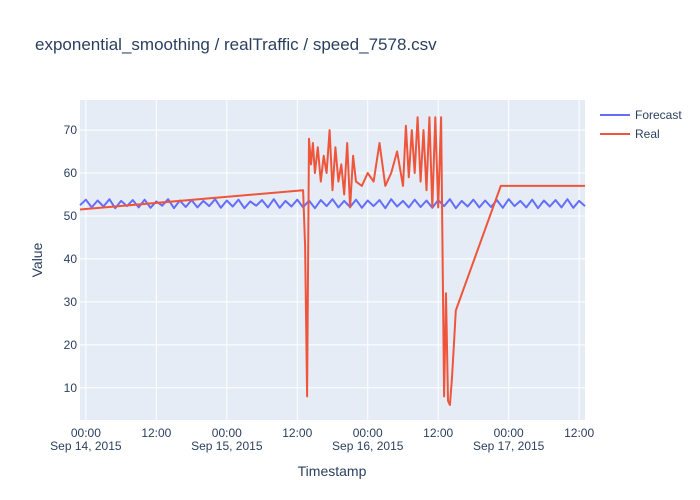 Image resolution: width=700 pixels, height=500 pixels. What do you see at coordinates (71, 388) in the screenshot?
I see `y-tick-label: 10` at bounding box center [71, 388].